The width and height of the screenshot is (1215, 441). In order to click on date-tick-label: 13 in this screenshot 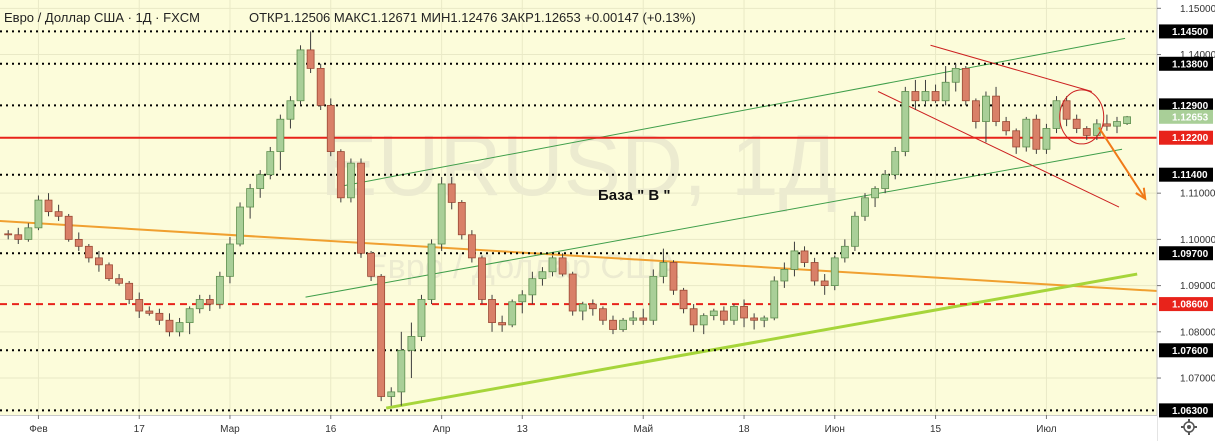, I will do `click(523, 429)`.